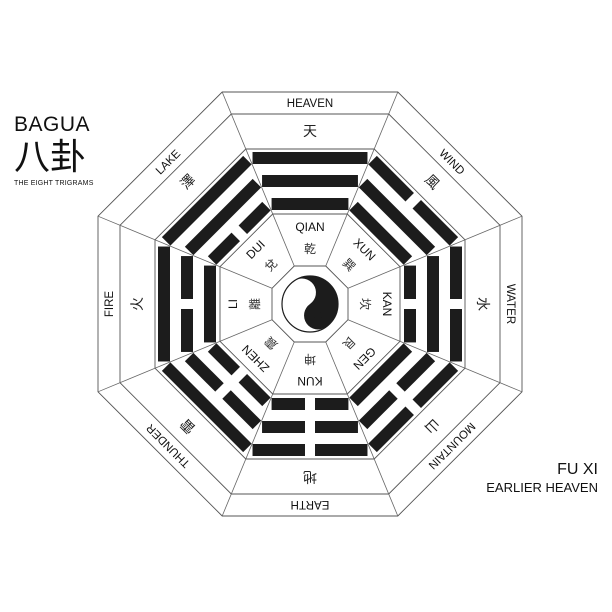  I want to click on yin-yang-dot-dark, so click(318, 315).